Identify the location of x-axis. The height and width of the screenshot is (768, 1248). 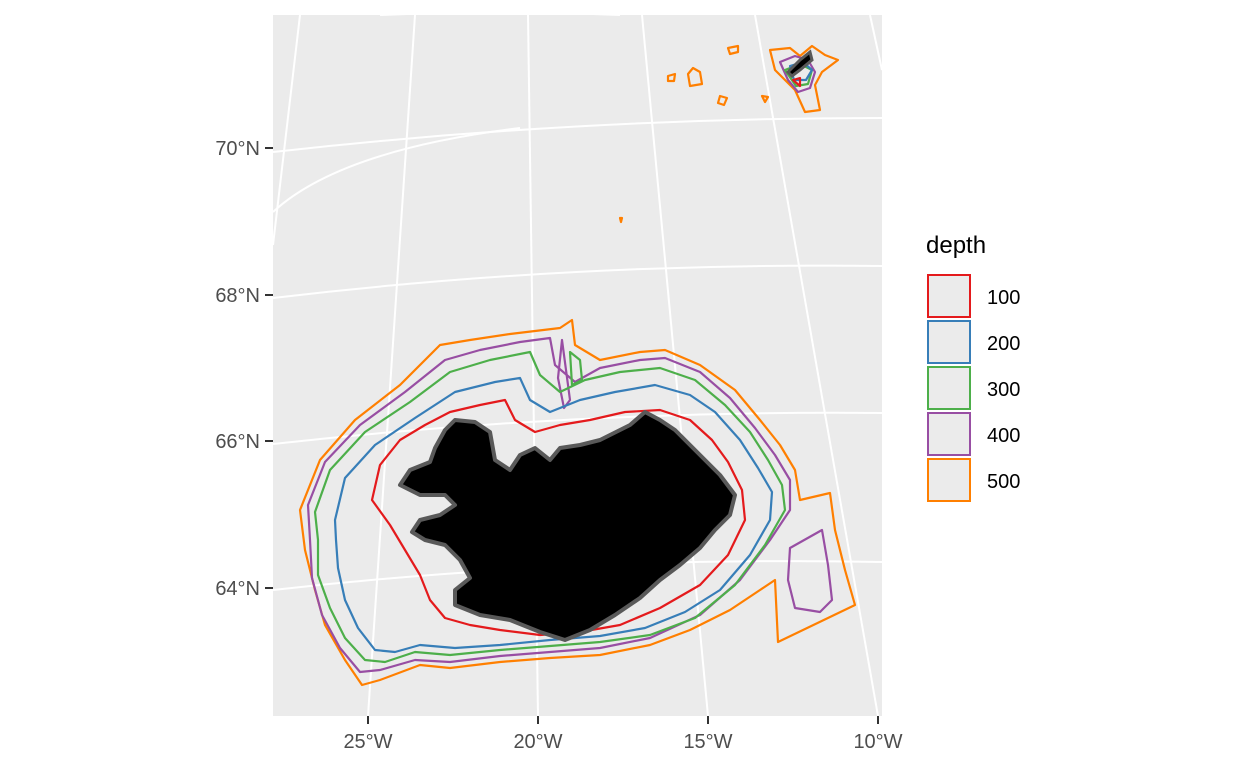
(623, 720).